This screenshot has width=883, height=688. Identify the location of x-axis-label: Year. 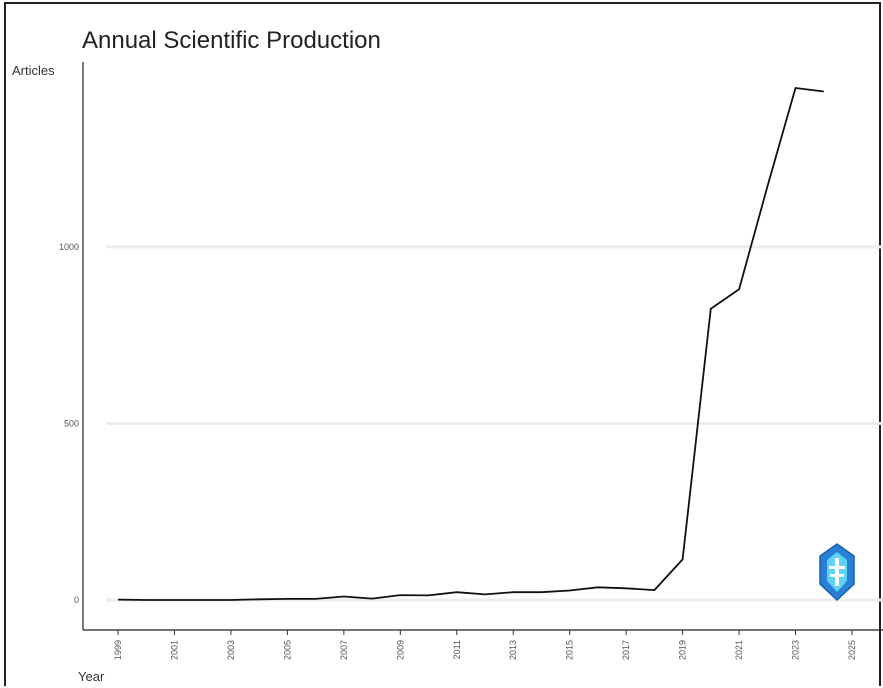
(91, 676).